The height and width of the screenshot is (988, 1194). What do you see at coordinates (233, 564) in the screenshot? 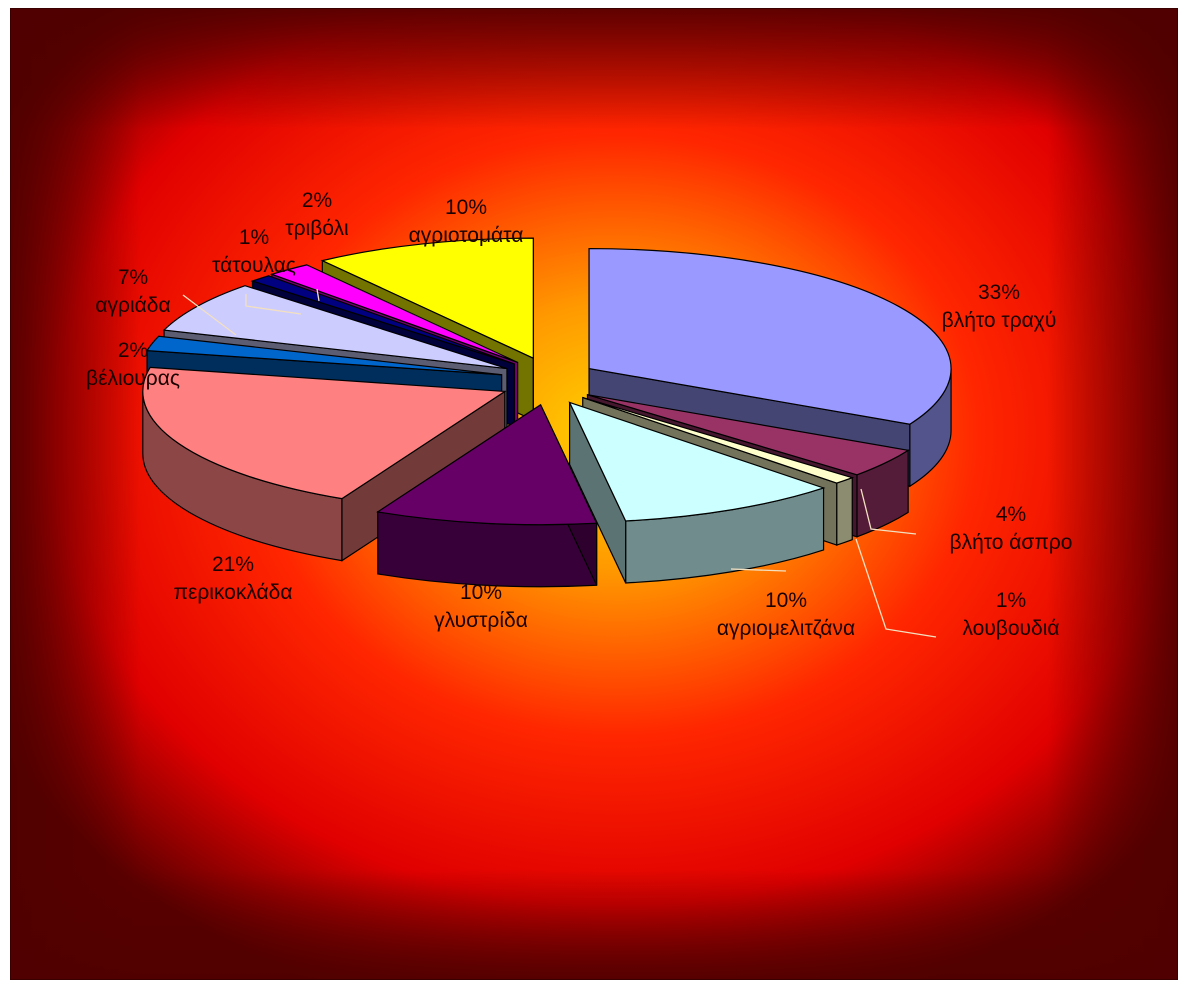
I see `slice-percent-label-5: 21%` at bounding box center [233, 564].